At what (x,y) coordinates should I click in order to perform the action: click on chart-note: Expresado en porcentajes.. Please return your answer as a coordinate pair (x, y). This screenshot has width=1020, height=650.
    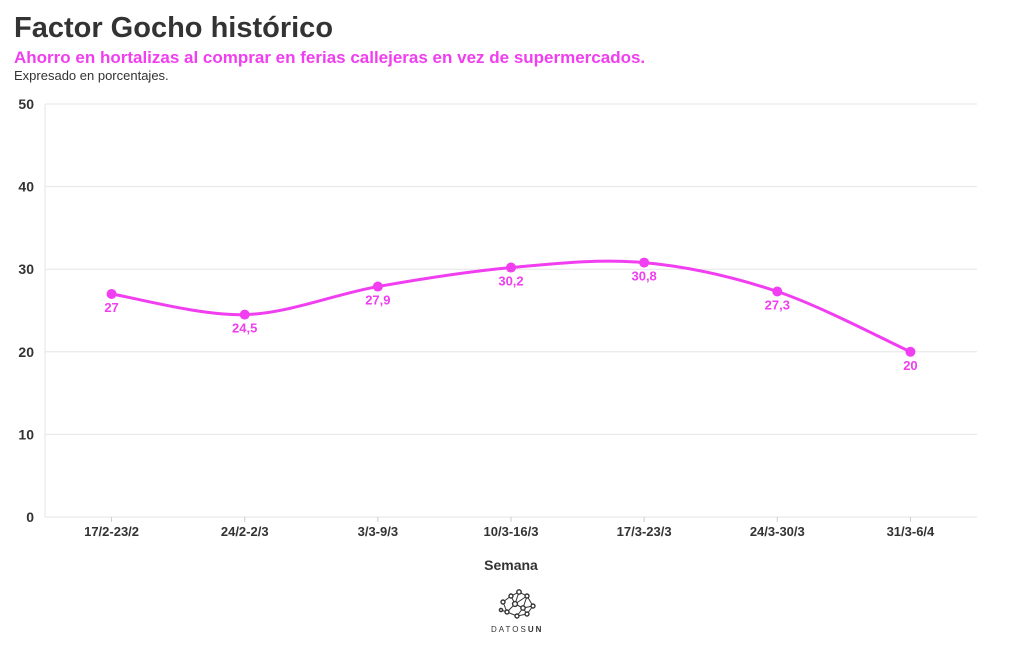
    Looking at the image, I should click on (91, 75).